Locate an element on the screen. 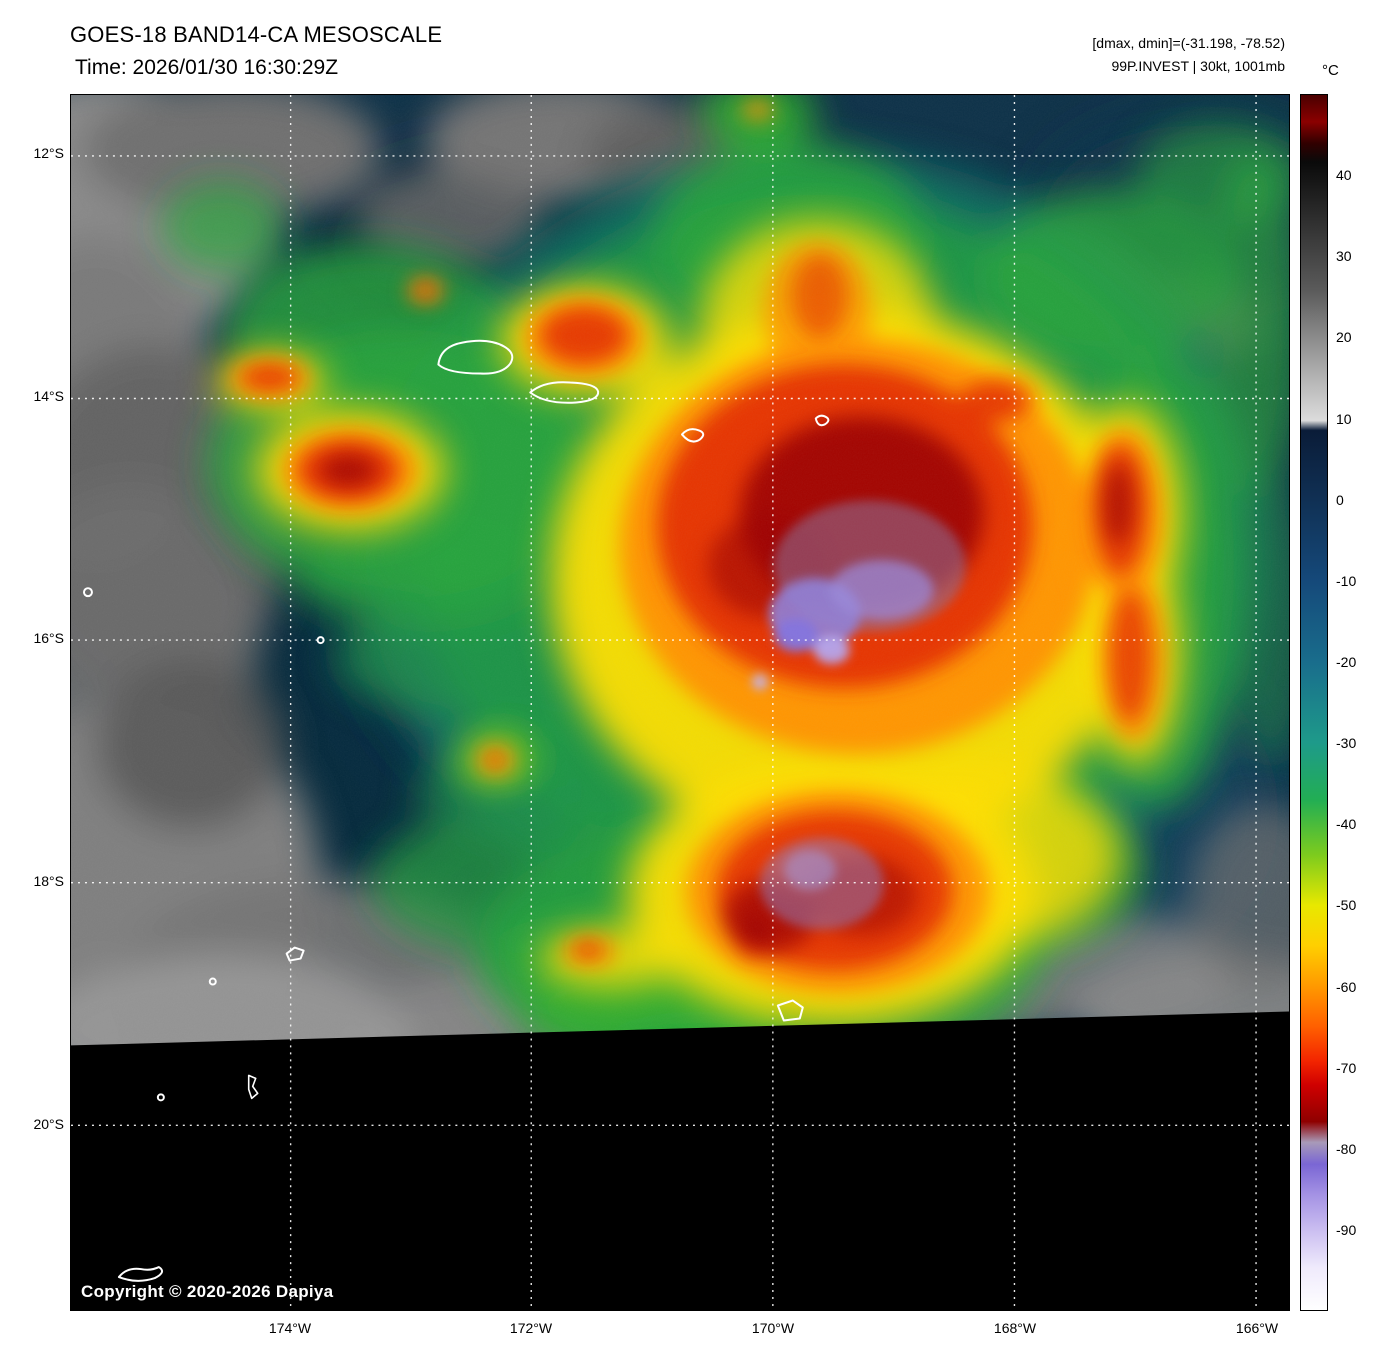  storm-info-readout: 99P.INVEST | 30kt, 1001mb is located at coordinates (1198, 66).